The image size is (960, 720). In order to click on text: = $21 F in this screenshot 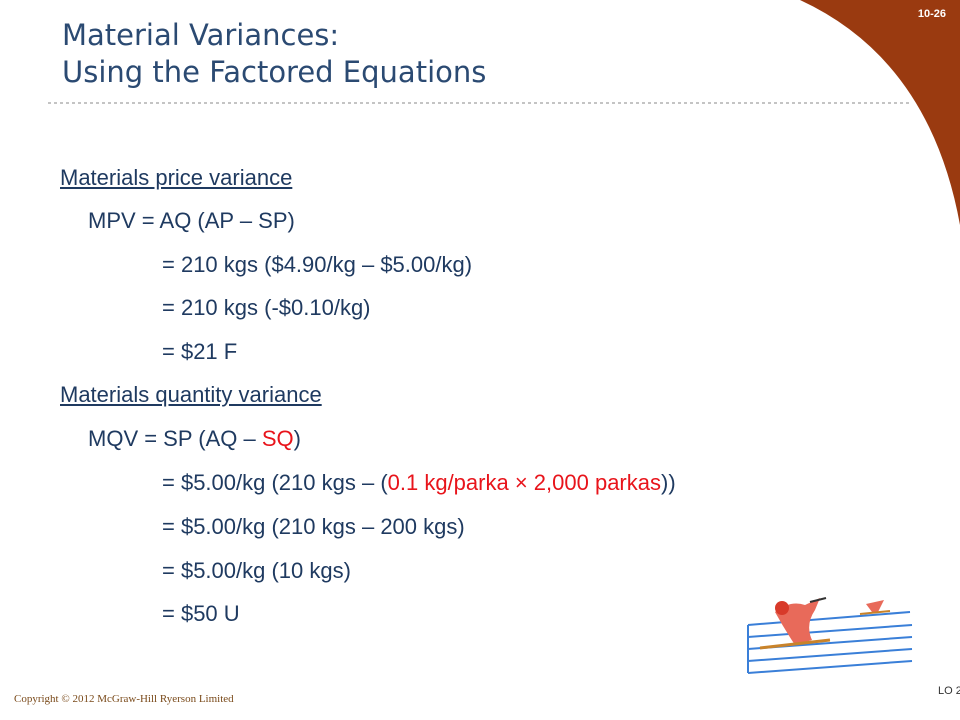, I will do `click(200, 351)`.